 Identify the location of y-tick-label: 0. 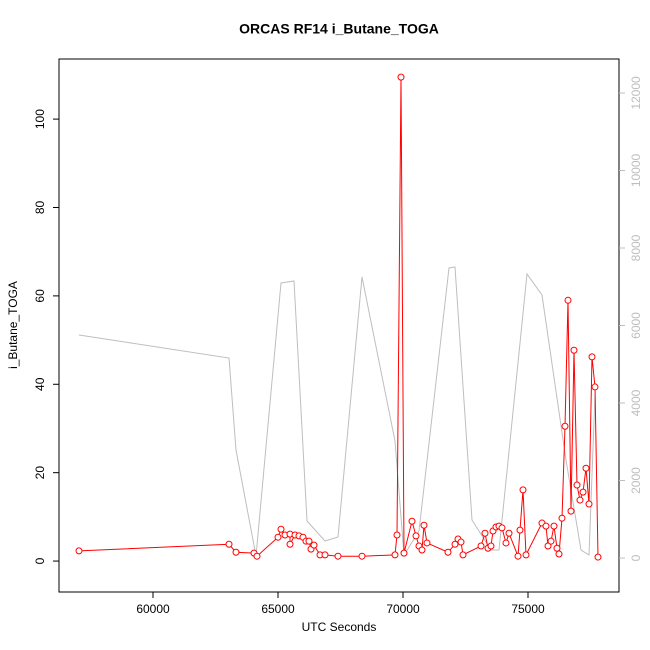
(40, 560).